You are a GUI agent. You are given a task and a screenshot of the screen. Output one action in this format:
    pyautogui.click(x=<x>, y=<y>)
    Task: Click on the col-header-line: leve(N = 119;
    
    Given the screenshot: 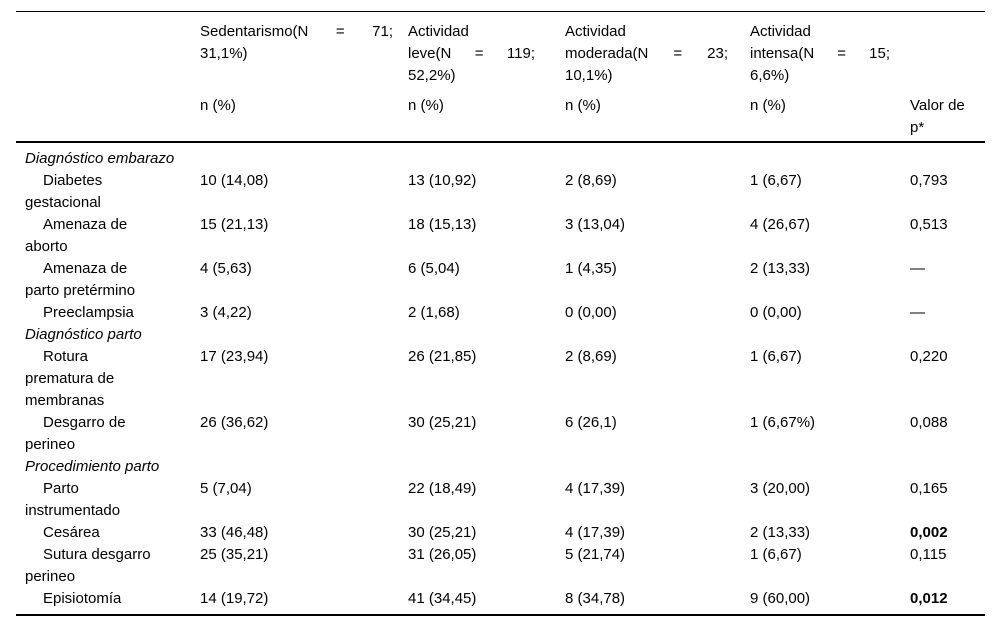 What is the action you would take?
    pyautogui.click(x=471, y=53)
    